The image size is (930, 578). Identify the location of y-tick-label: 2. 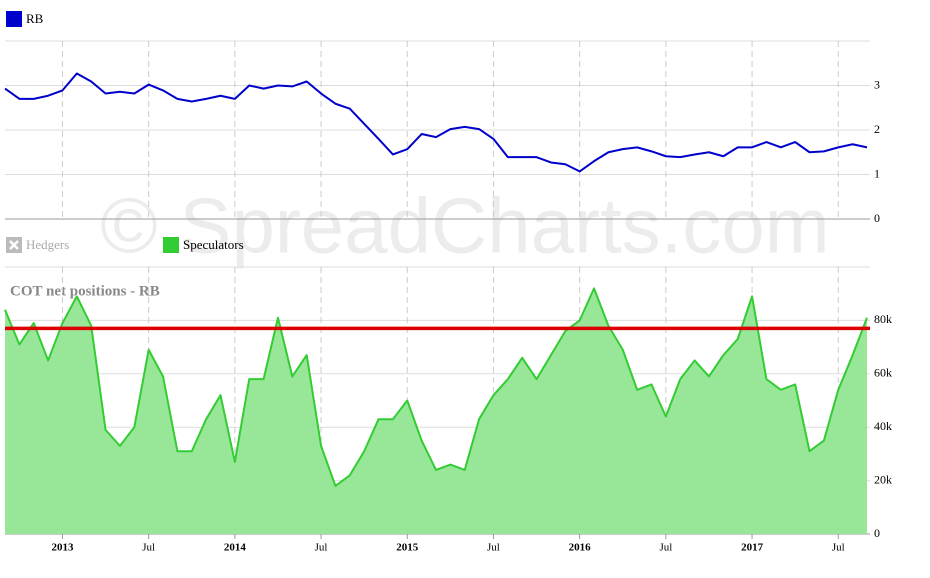
(877, 129).